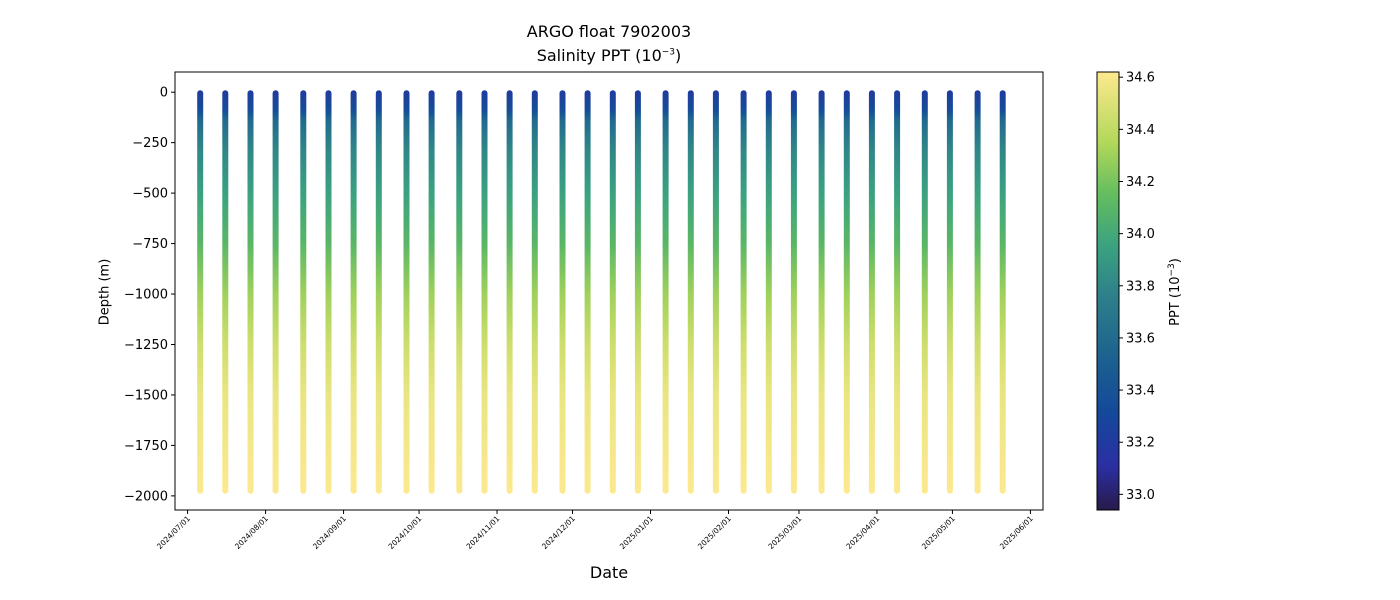  What do you see at coordinates (150, 194) in the screenshot?
I see `y-tick-label: −500` at bounding box center [150, 194].